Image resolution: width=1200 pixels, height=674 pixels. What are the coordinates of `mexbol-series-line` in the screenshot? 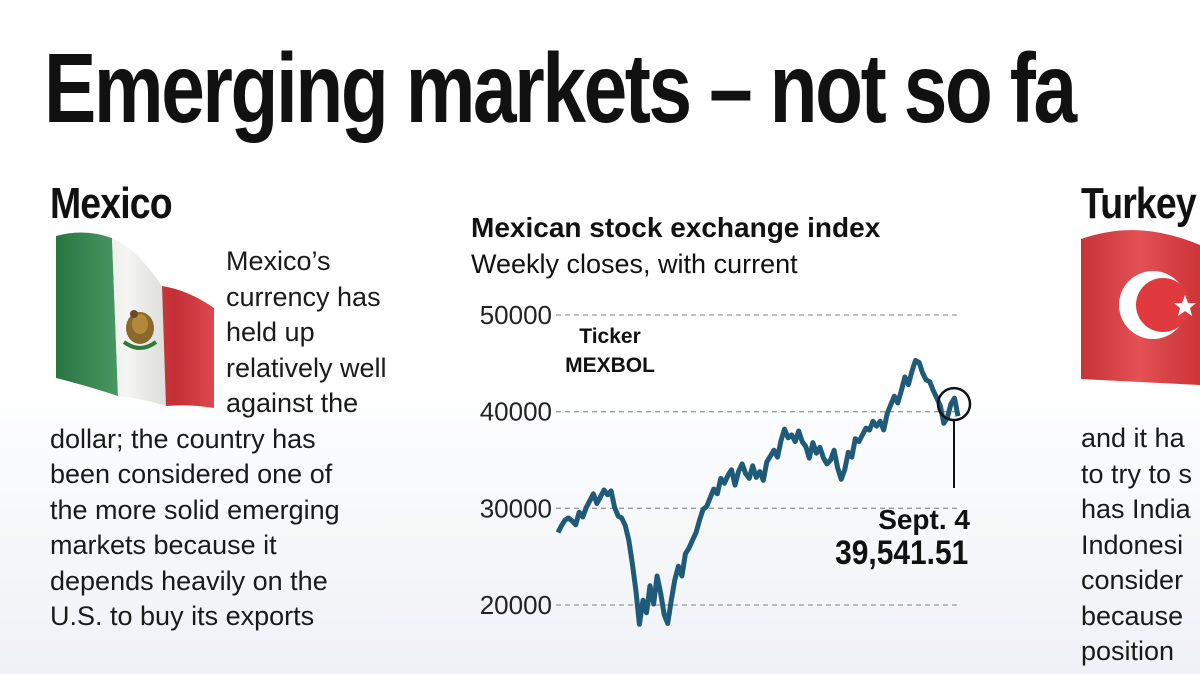 It's located at (758, 492).